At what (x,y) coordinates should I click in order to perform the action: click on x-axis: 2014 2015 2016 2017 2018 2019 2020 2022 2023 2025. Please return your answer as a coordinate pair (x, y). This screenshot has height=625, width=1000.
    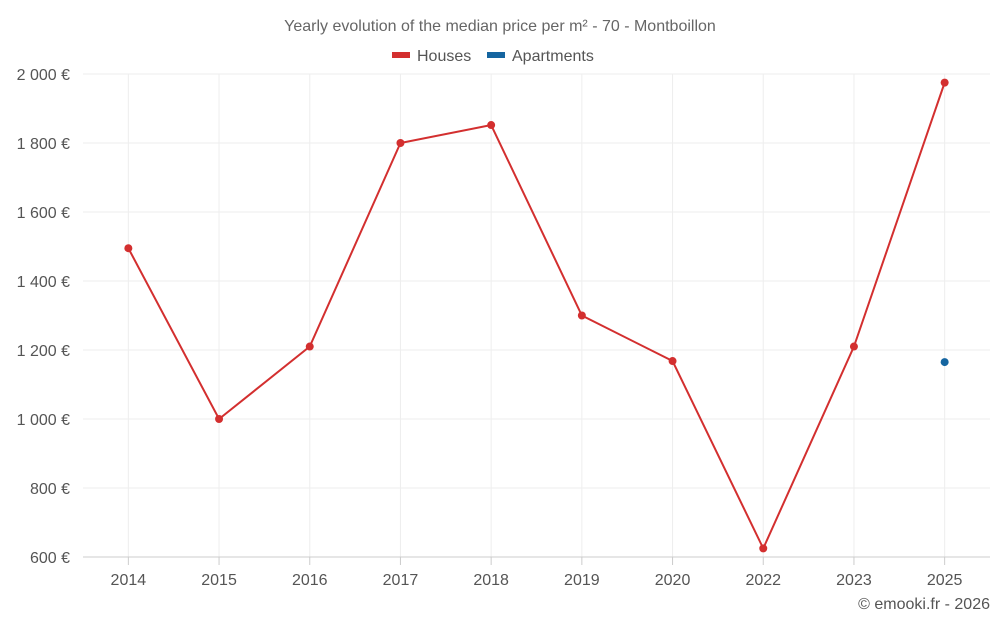
    Looking at the image, I should click on (537, 573).